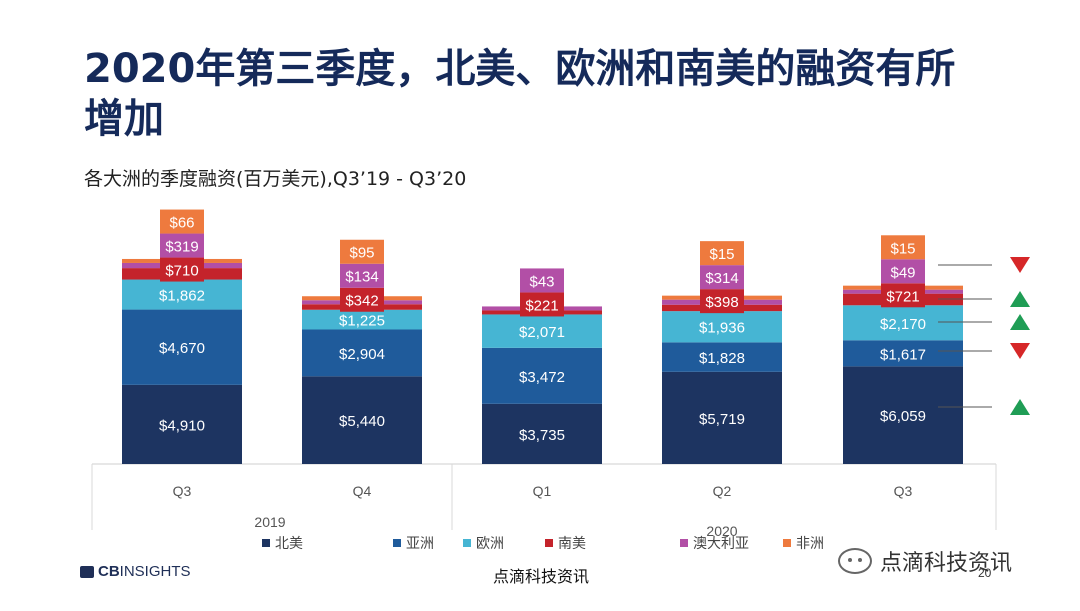 The width and height of the screenshot is (1080, 611). I want to click on legend-swatch-欧洲, so click(467, 543).